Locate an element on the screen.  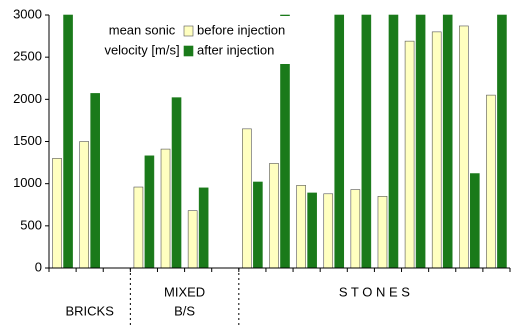
y-tick-label: 500 is located at coordinates (31, 224).